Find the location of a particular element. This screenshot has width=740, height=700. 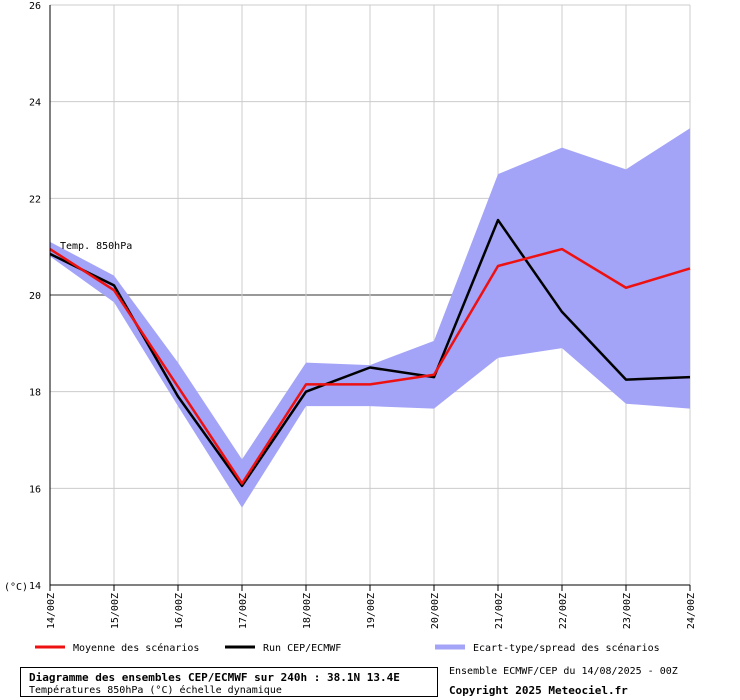

x-tick-label: 17/00Z is located at coordinates (243, 611).